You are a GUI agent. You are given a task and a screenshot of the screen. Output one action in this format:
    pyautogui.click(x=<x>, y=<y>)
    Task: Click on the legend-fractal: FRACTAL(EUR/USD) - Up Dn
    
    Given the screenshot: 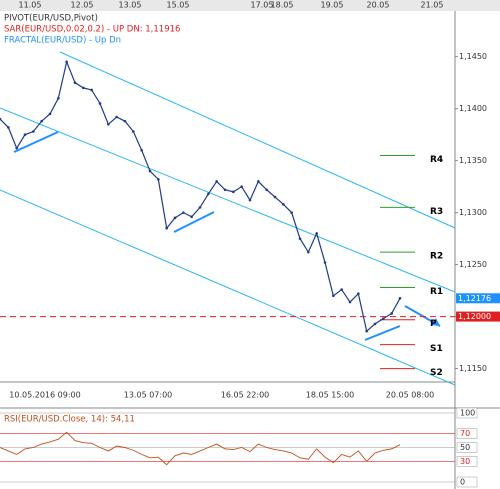 What is the action you would take?
    pyautogui.click(x=62, y=41)
    